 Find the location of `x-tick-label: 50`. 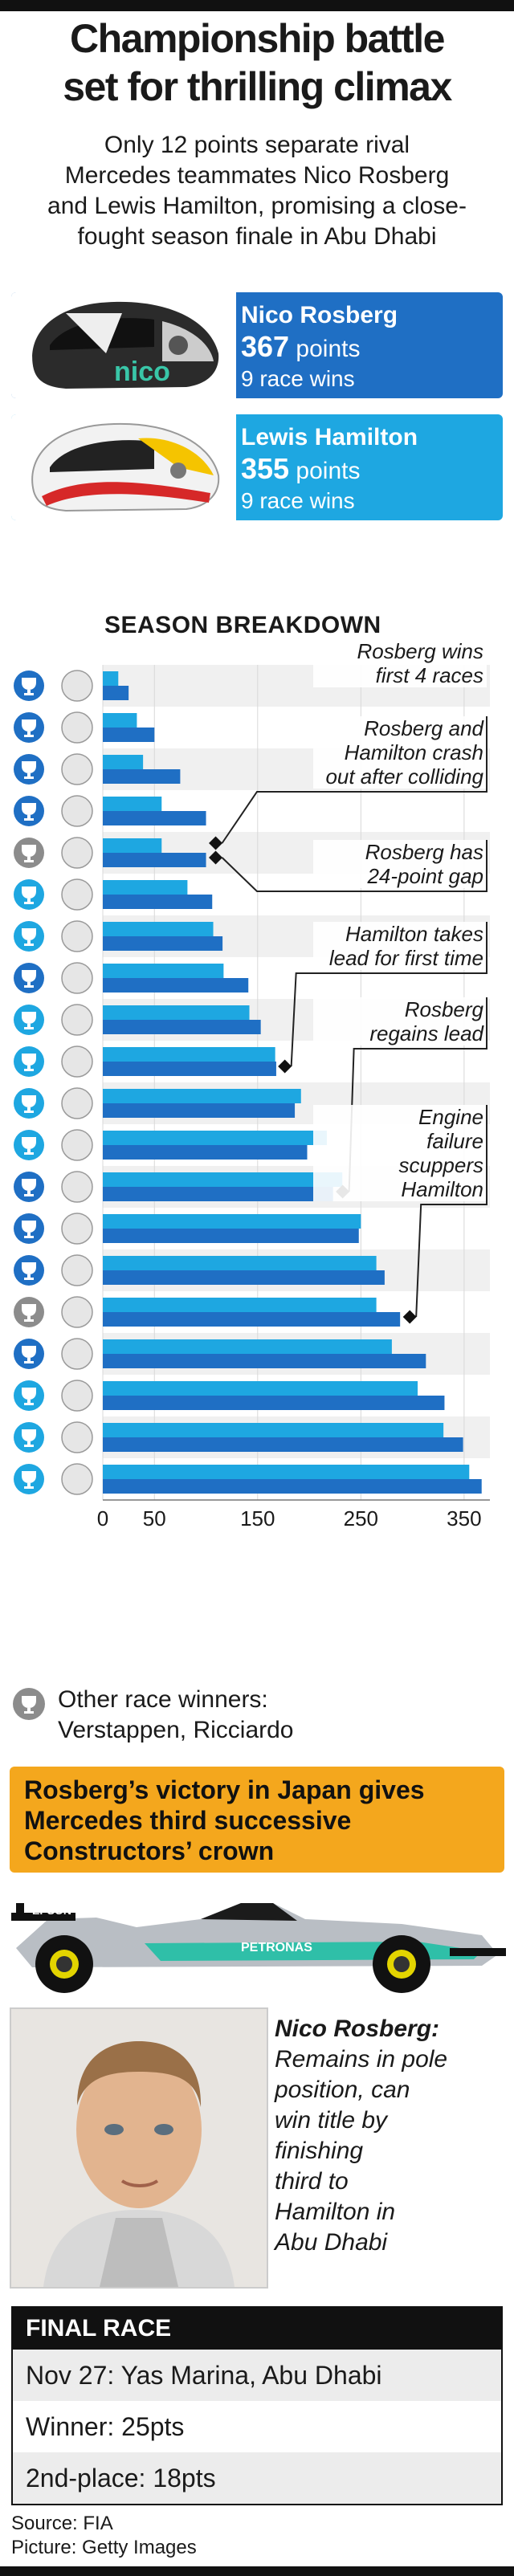

x-tick-label: 50 is located at coordinates (154, 1518).